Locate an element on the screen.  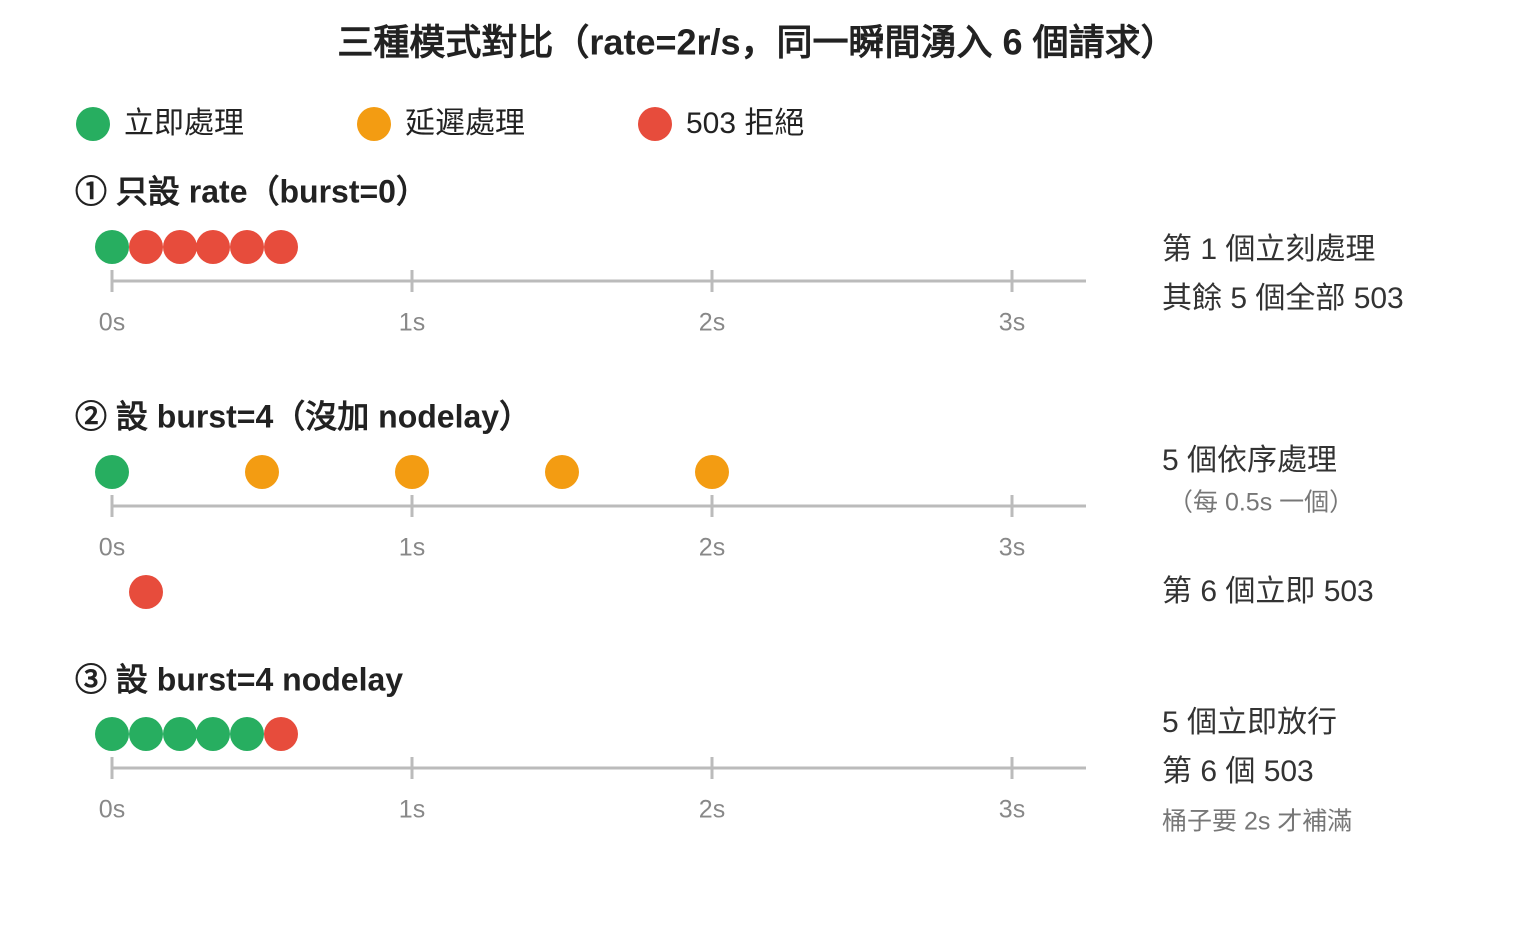
note: 第 6 個立即 503 is located at coordinates (1268, 591).